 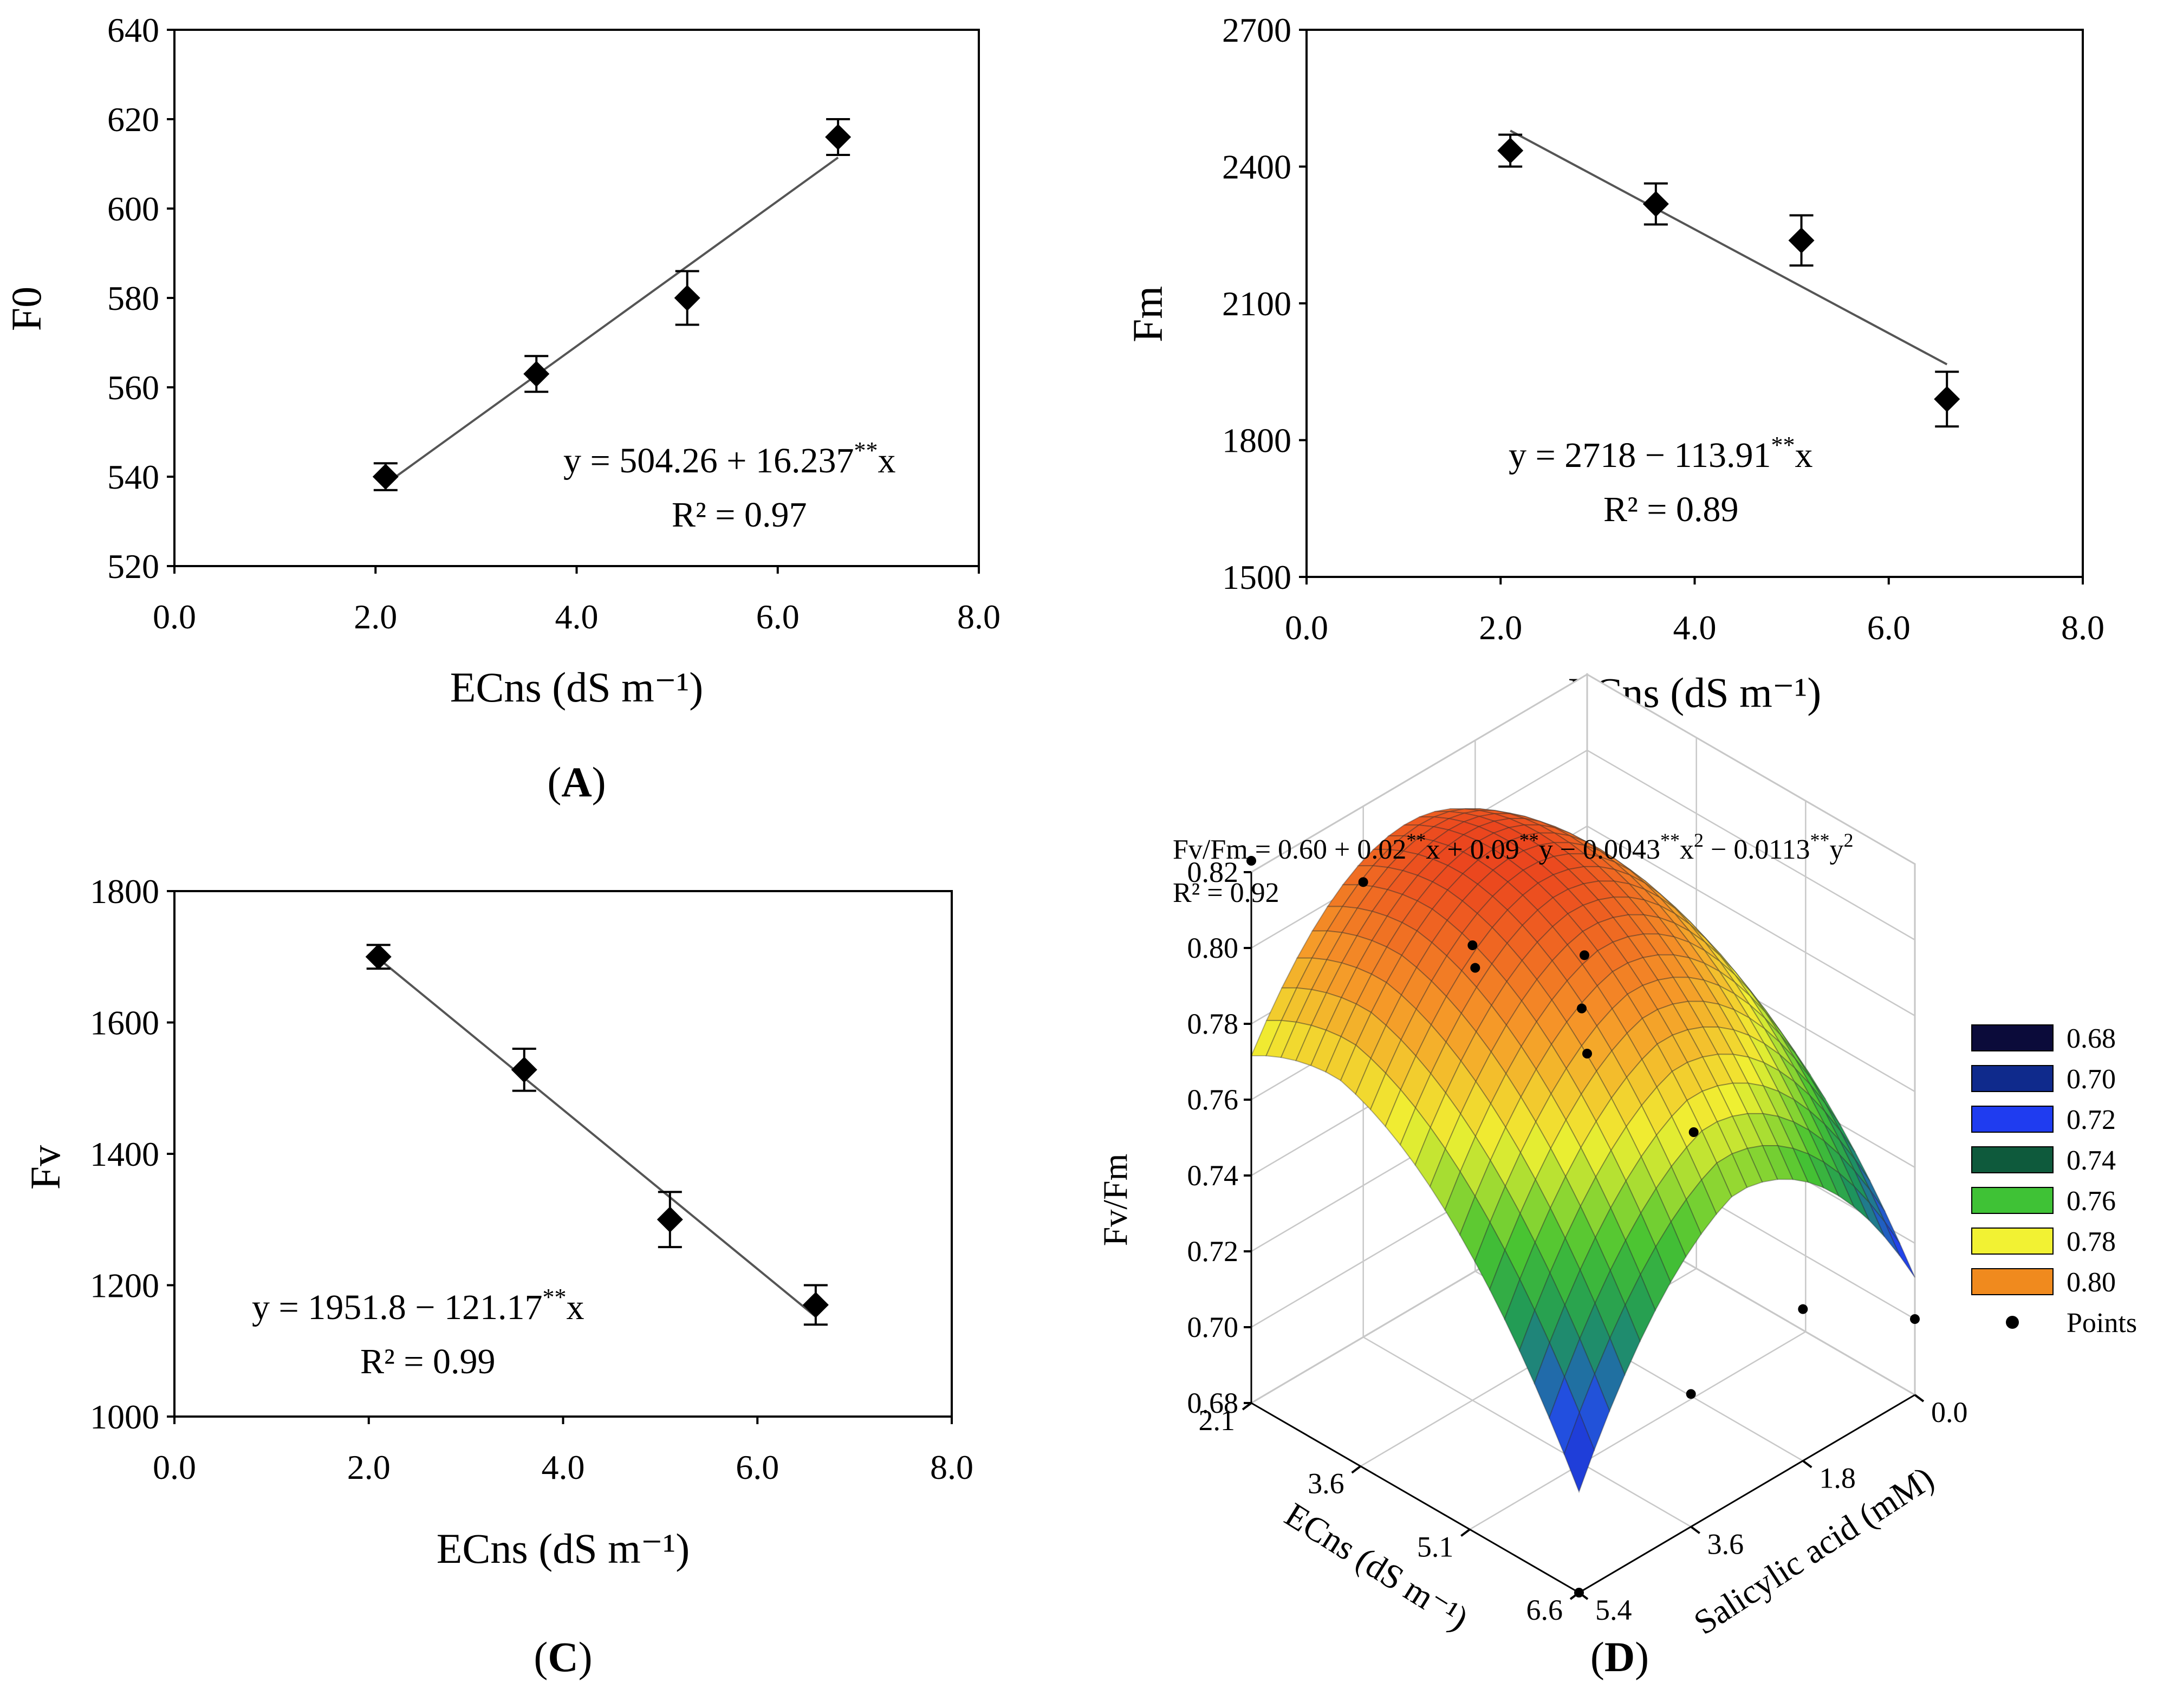 What do you see at coordinates (133, 477) in the screenshot?
I see `y-tick-label: 540` at bounding box center [133, 477].